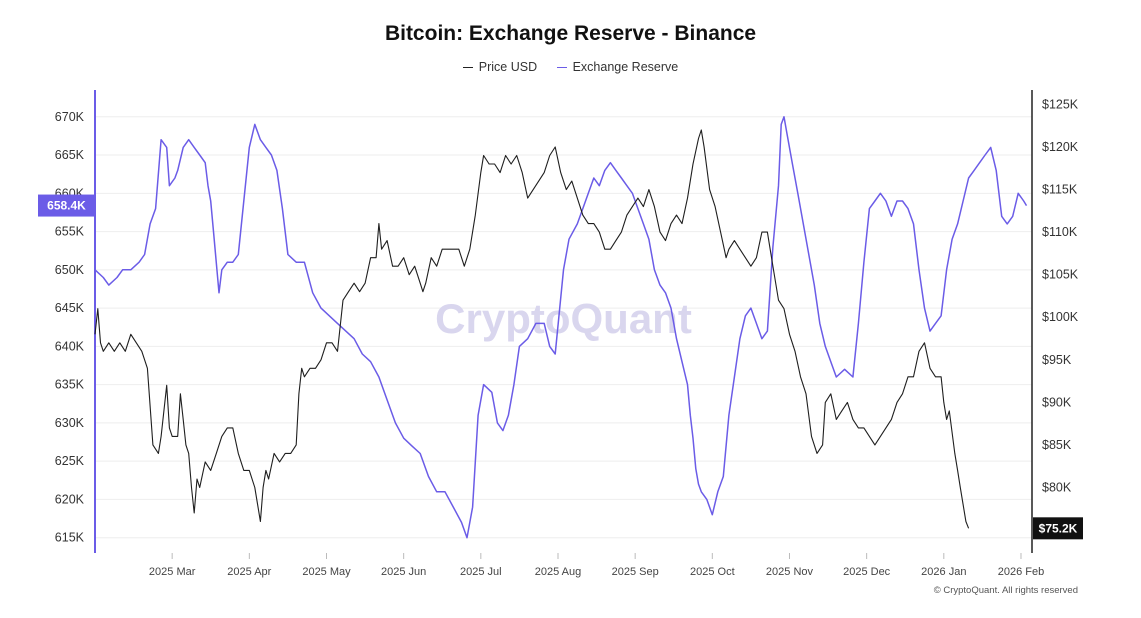 The width and height of the screenshot is (1141, 618). I want to click on right-tick-label: $125K, so click(1060, 104).